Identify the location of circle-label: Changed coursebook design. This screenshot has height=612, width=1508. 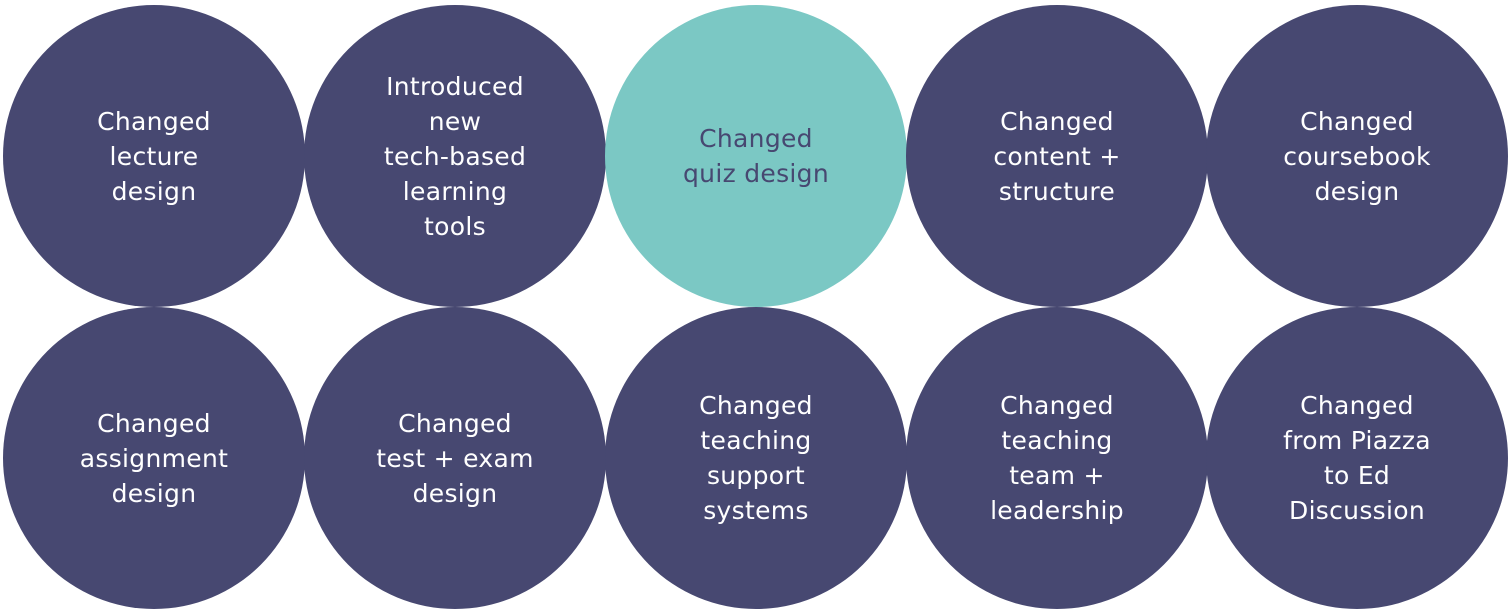
(1357, 156).